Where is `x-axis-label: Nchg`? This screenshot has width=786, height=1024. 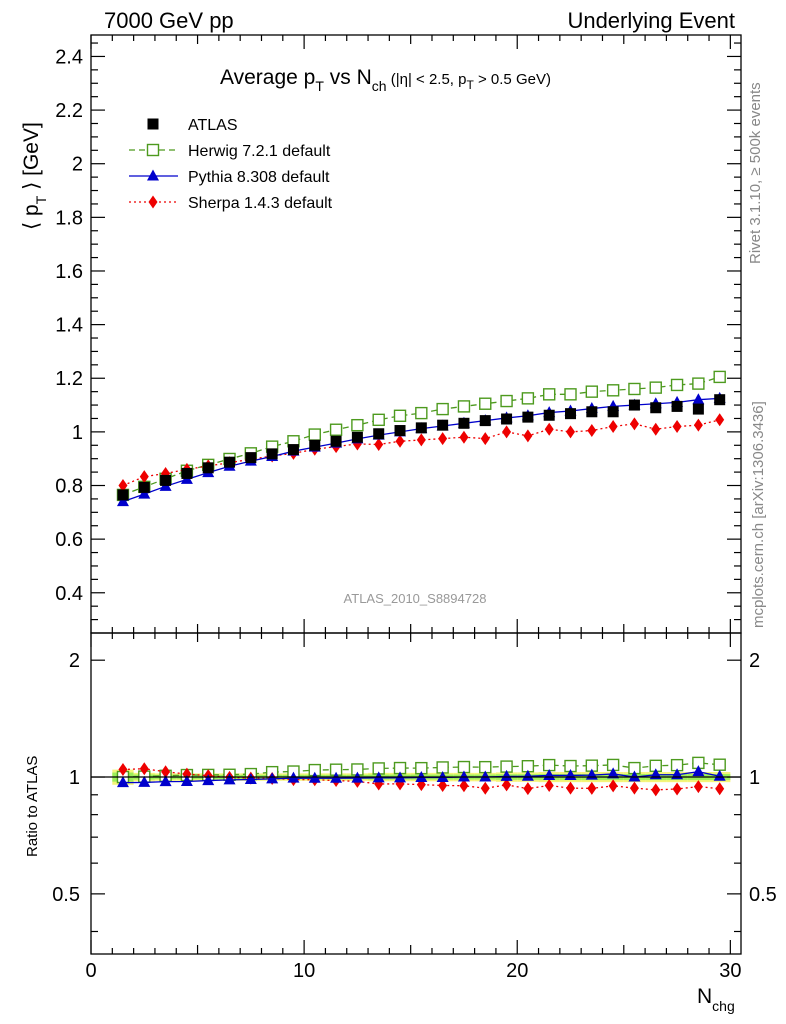 x-axis-label: Nchg is located at coordinates (716, 999).